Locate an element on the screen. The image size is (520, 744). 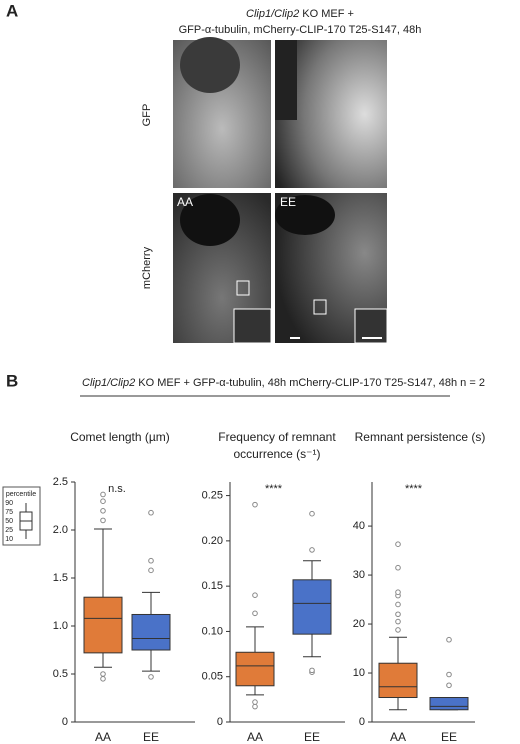
legend-percentile: 10 is located at coordinates (9, 539).